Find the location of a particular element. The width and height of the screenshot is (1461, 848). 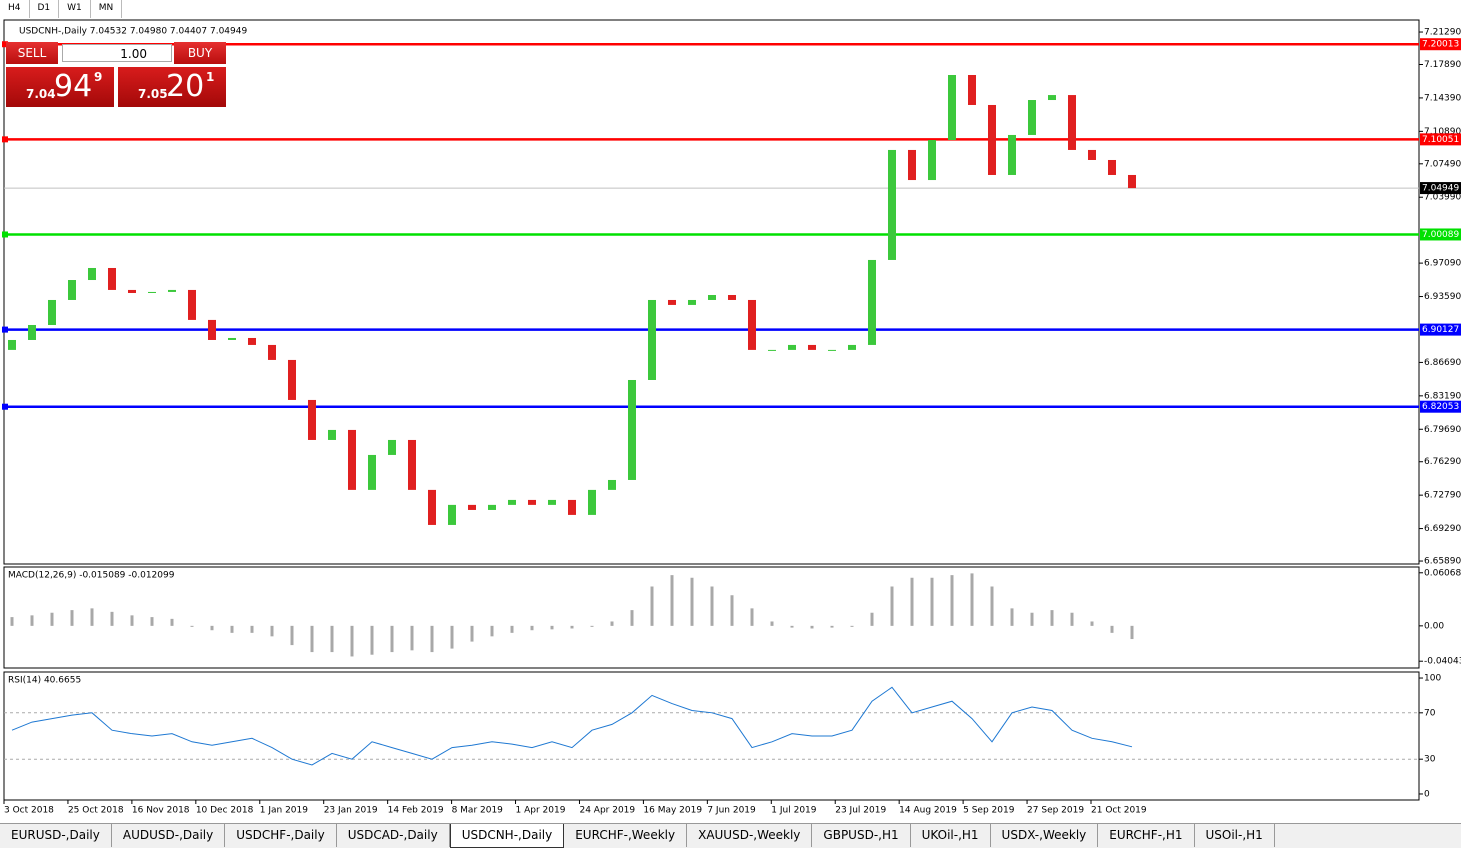

buy-price-main: 20 is located at coordinates (185, 86).